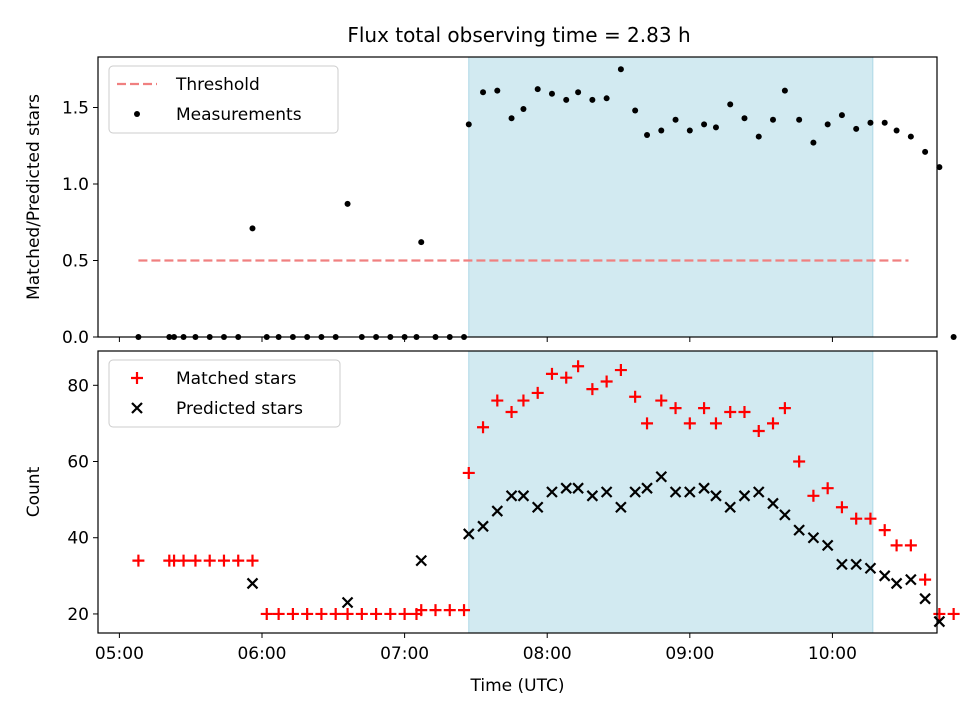 This screenshot has width=960, height=720. Describe the element at coordinates (517, 686) in the screenshot. I see `x-axis-label: Time (UTC)` at that location.